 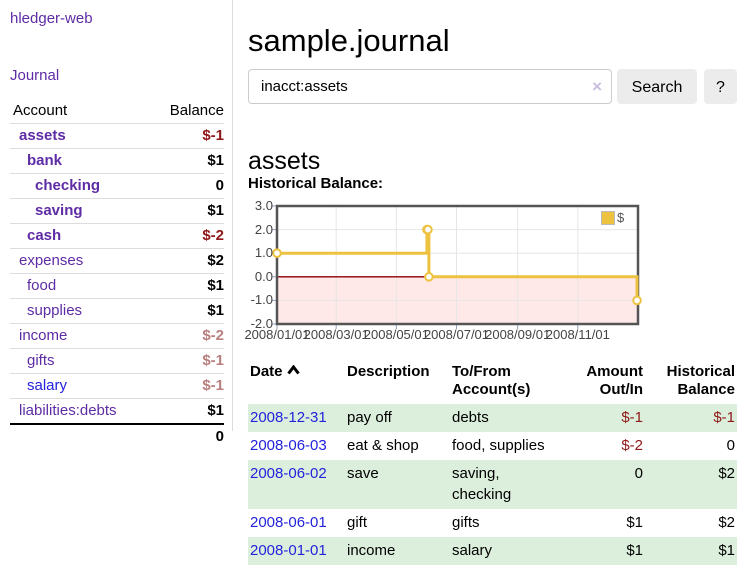 I want to click on help-button: ?, so click(x=720, y=86).